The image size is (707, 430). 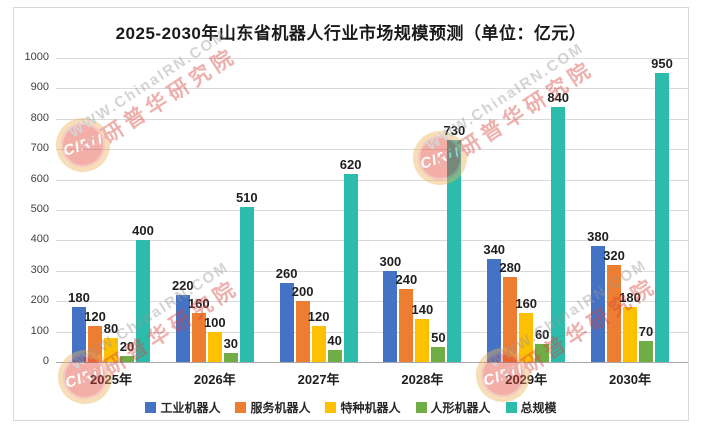 What do you see at coordinates (370, 408) in the screenshot?
I see `legend-label: 特种机器人` at bounding box center [370, 408].